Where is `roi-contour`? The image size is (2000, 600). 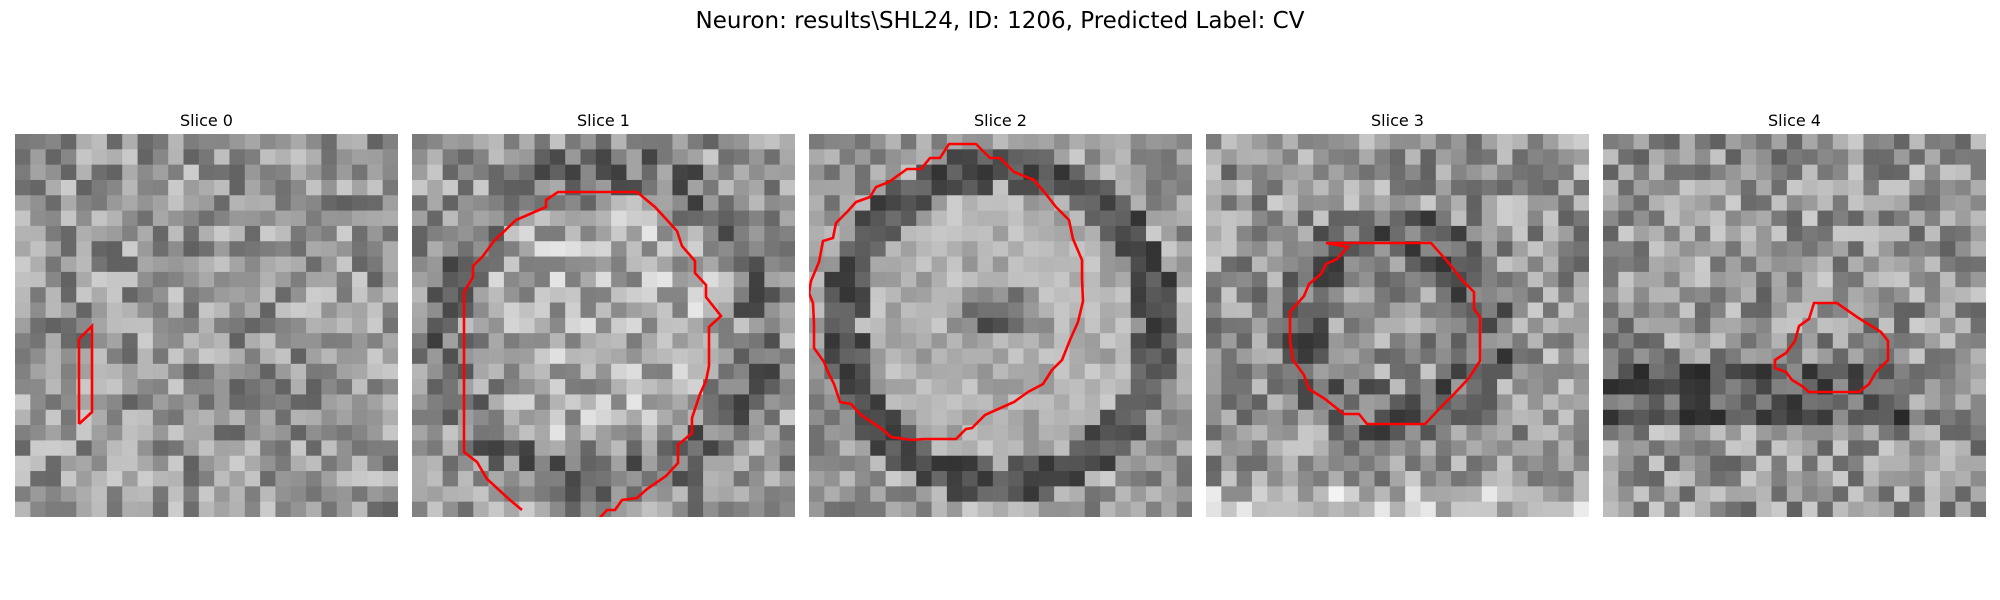
roi-contour is located at coordinates (592, 353).